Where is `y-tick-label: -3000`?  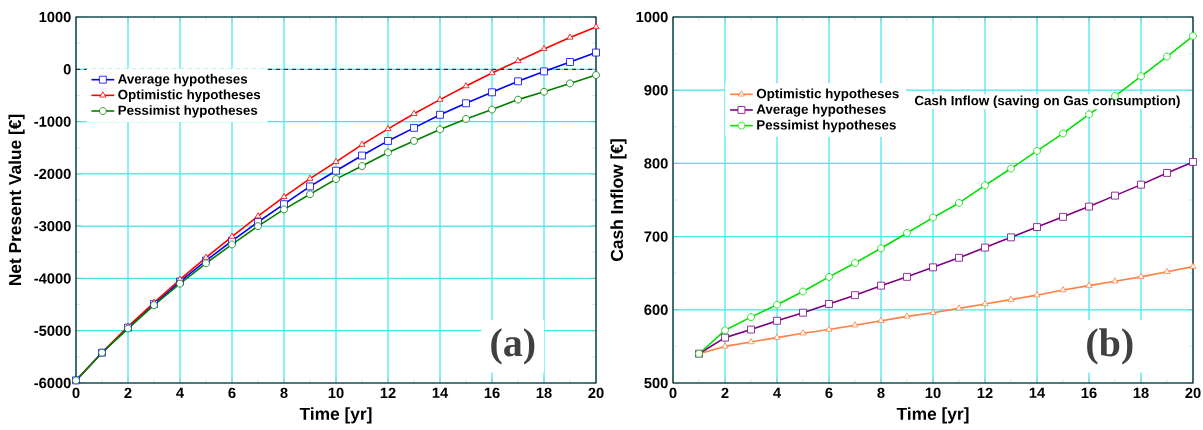
y-tick-label: -3000 is located at coordinates (52, 226).